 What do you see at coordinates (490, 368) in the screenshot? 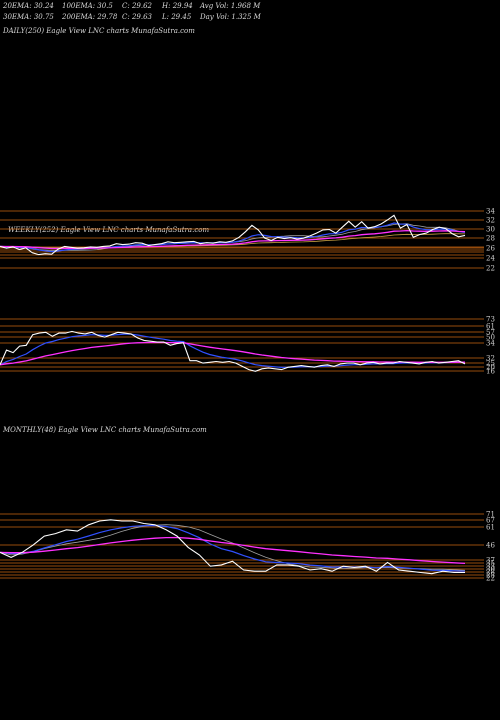
I see `rsi-weekly-tick-label: 20` at bounding box center [490, 368].